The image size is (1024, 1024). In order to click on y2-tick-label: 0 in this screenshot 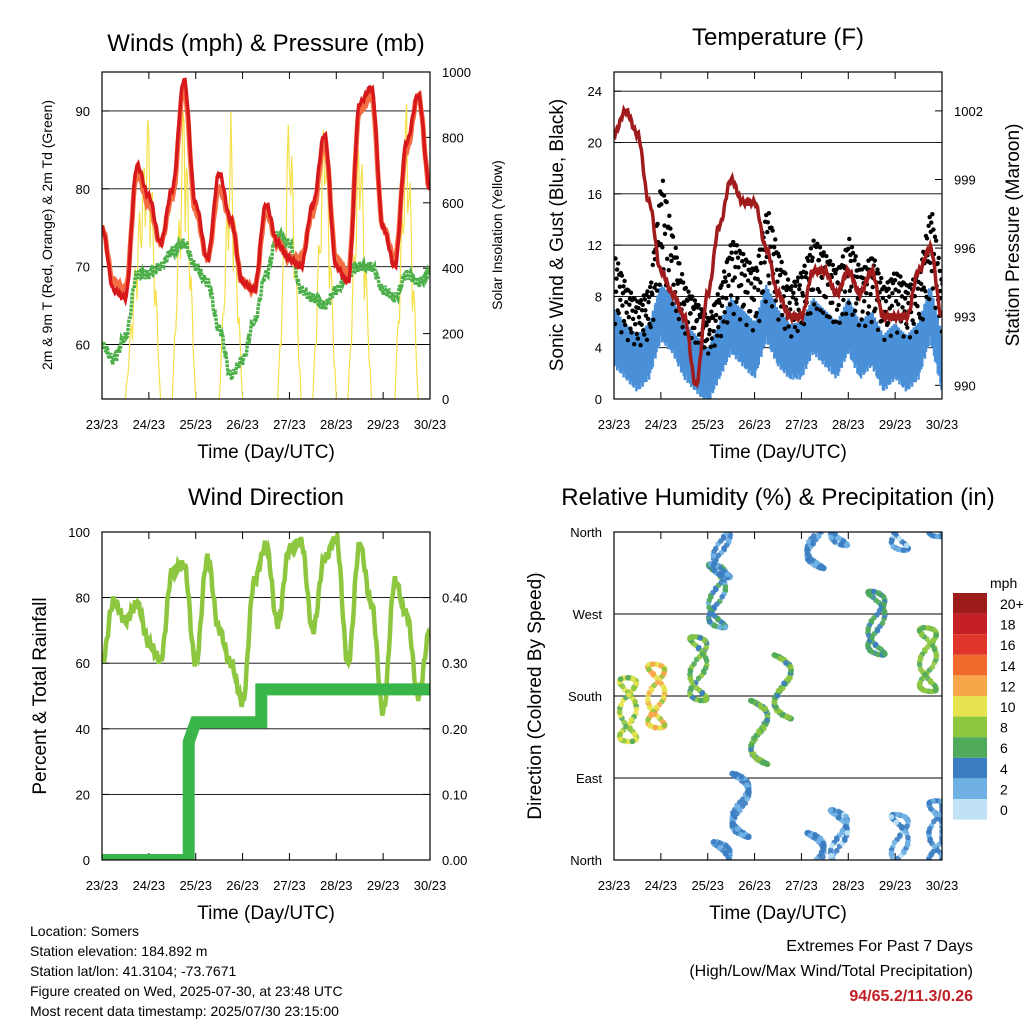, I will do `click(445, 399)`.